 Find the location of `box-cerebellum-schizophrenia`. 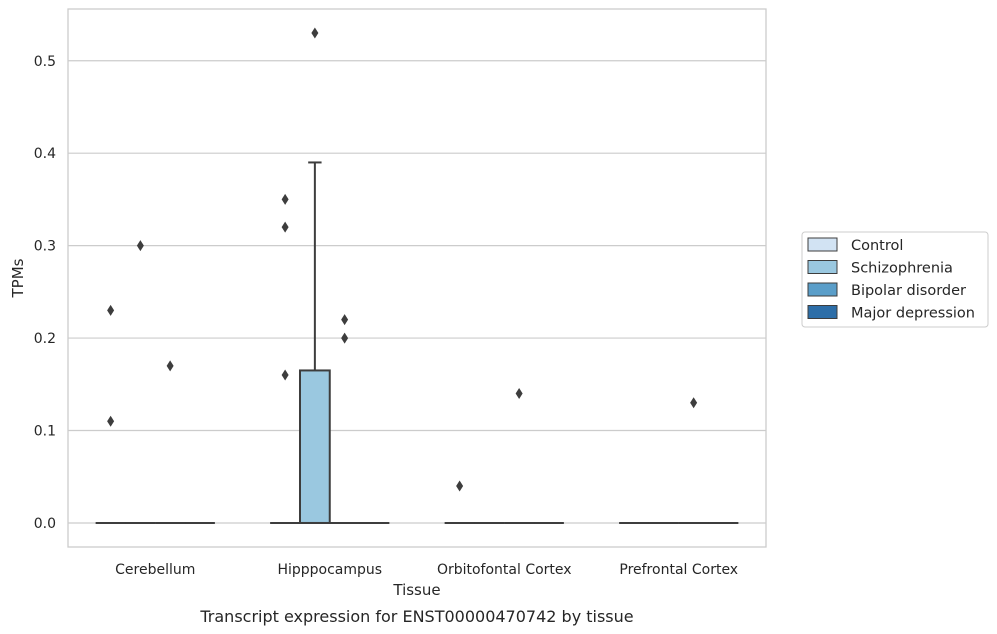

box-cerebellum-schizophrenia is located at coordinates (140, 382).